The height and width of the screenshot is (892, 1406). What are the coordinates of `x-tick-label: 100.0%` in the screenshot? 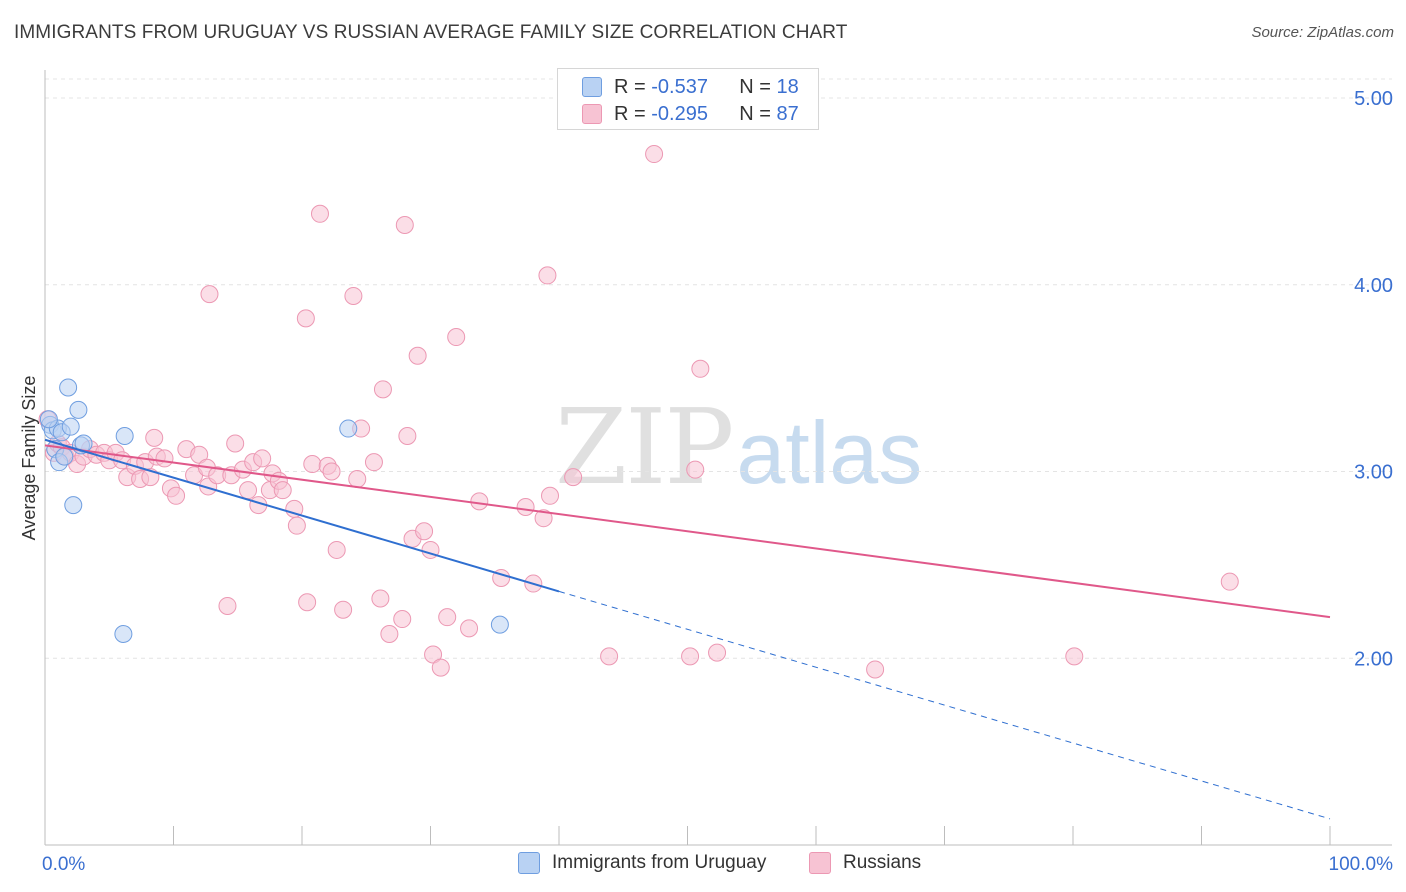 It's located at (1361, 864).